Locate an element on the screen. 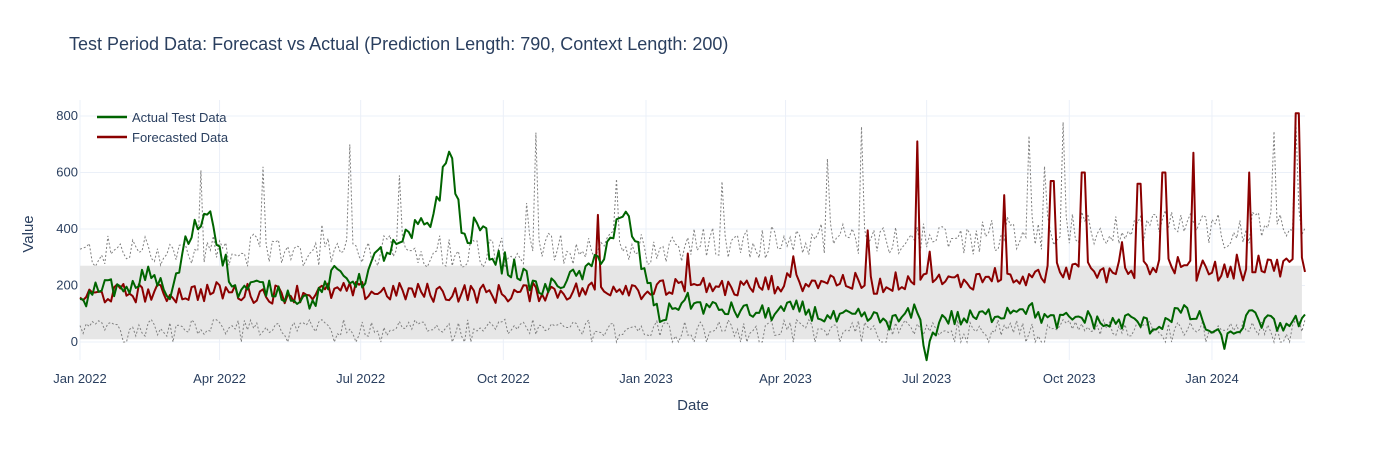 The height and width of the screenshot is (450, 1386). confidence-band is located at coordinates (691, 302).